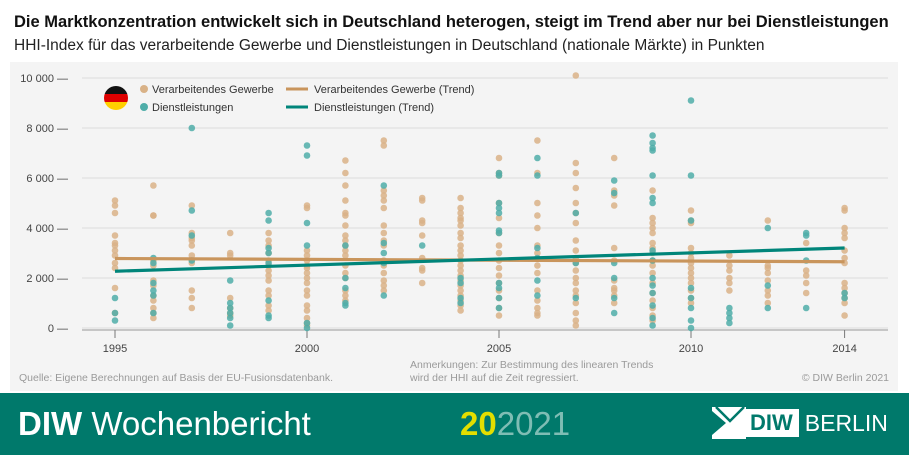 The height and width of the screenshot is (455, 909). I want to click on remarks-note-2: wird der HHI auf die Zeit regressiert., so click(494, 378).